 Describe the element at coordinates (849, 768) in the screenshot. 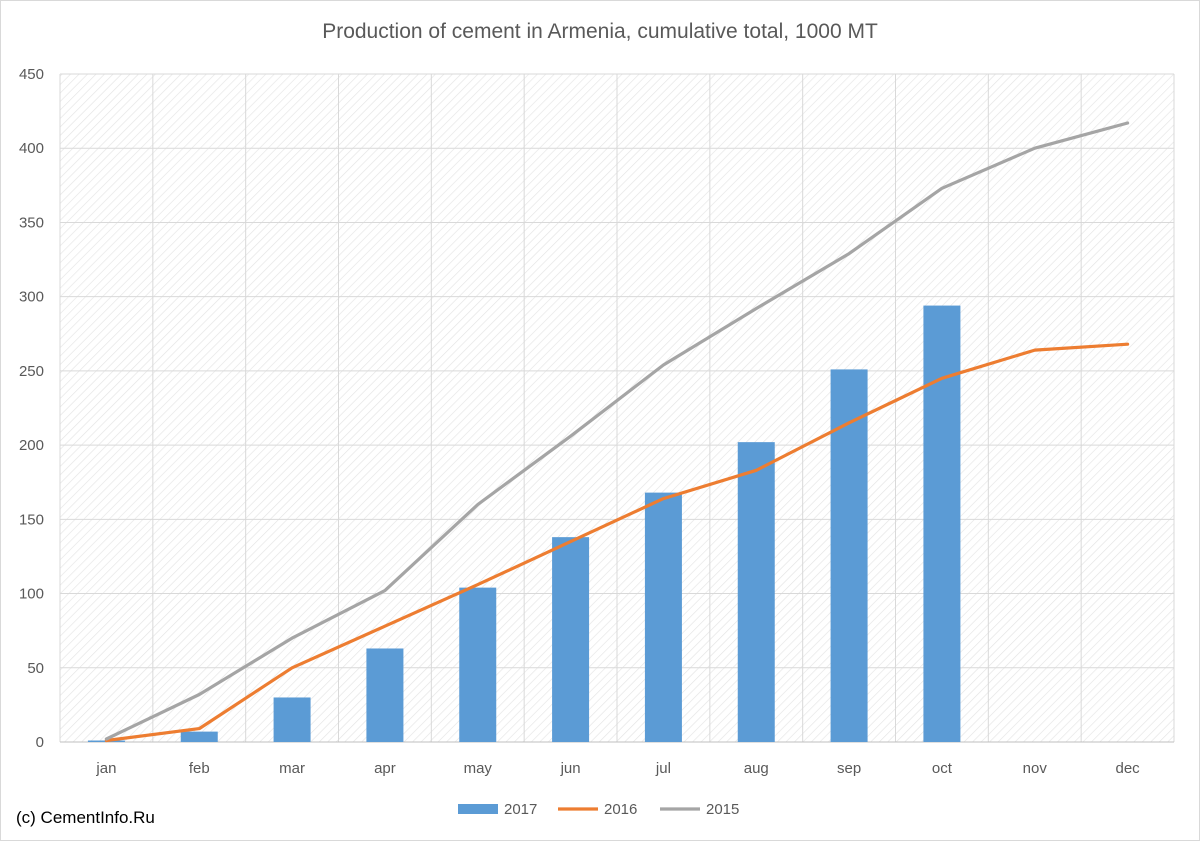

I see `x-tick-label: sep` at that location.